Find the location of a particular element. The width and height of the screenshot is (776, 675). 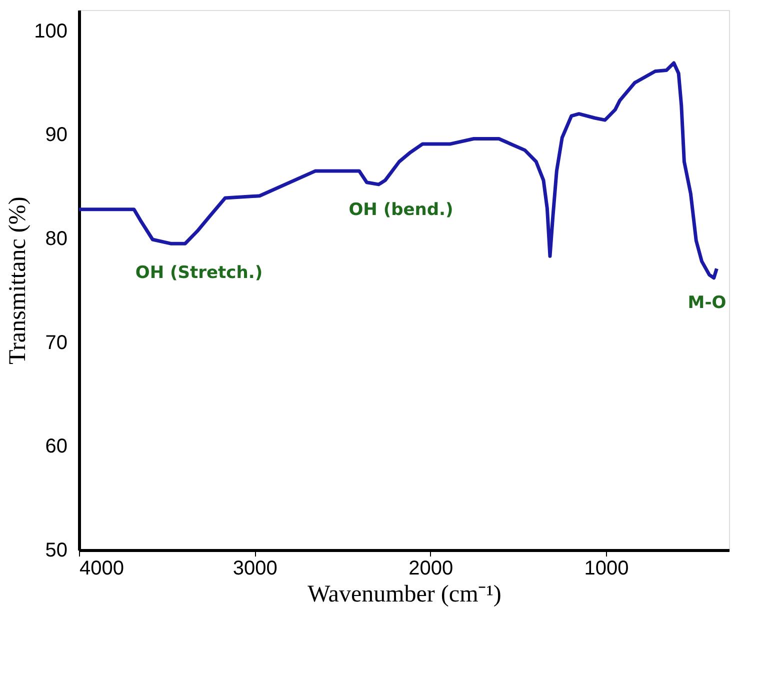

x-tick-label: 2000 is located at coordinates (431, 569).